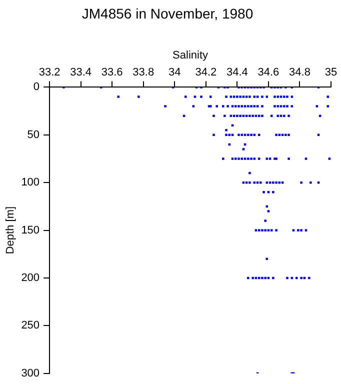  I want to click on x-axis-title: Salinity, so click(190, 55).